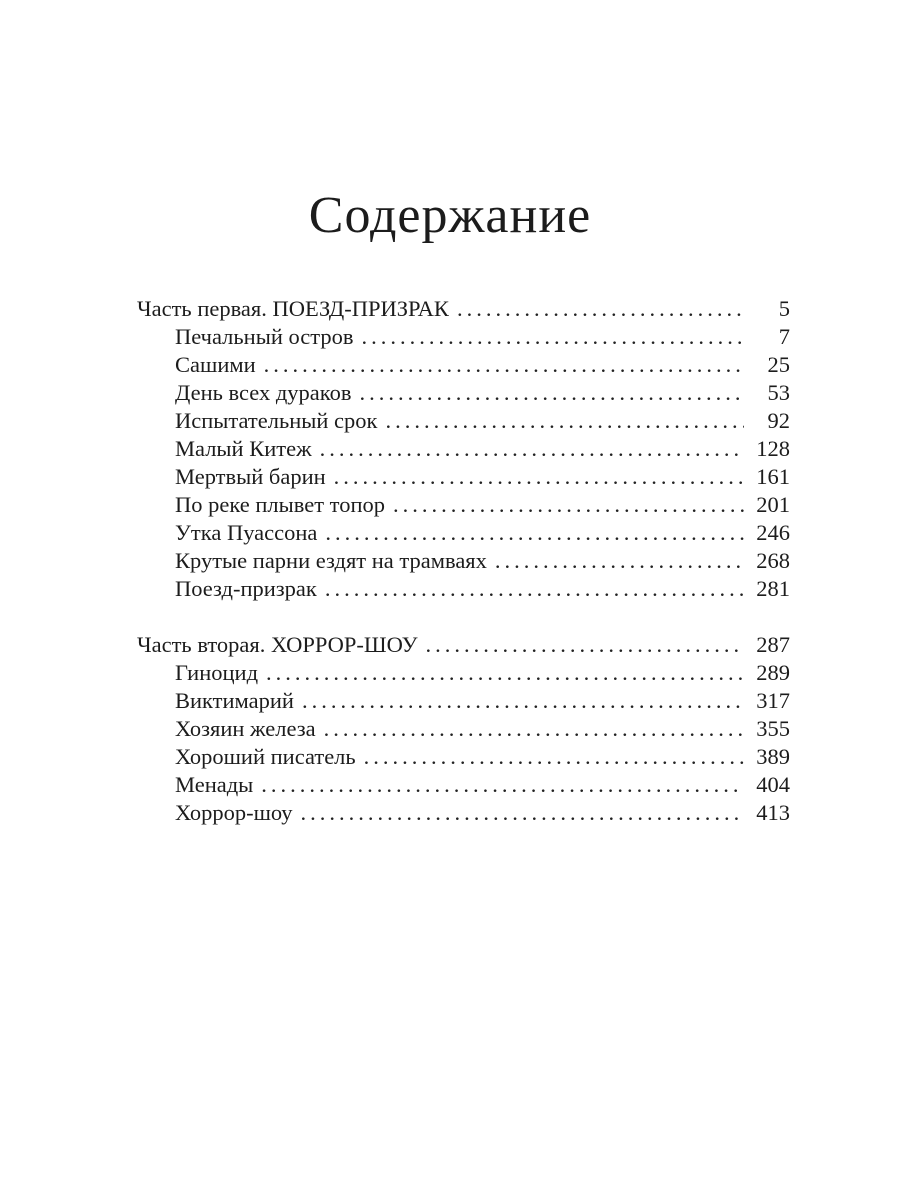 This screenshot has width=900, height=1200. Describe the element at coordinates (265, 756) in the screenshot. I see `toc-entry-label: Хороший писатель` at that location.